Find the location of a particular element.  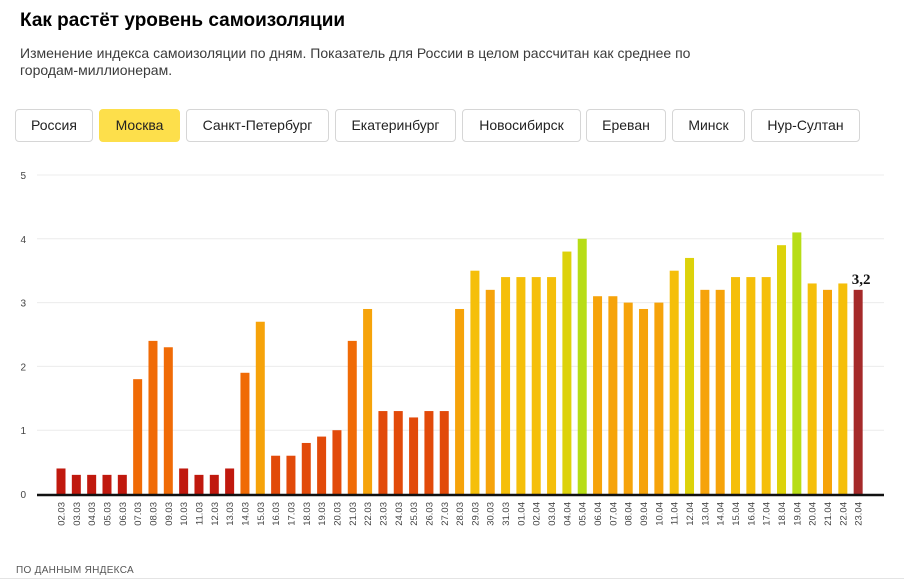

x-tick-label: 31.03 is located at coordinates (506, 514).